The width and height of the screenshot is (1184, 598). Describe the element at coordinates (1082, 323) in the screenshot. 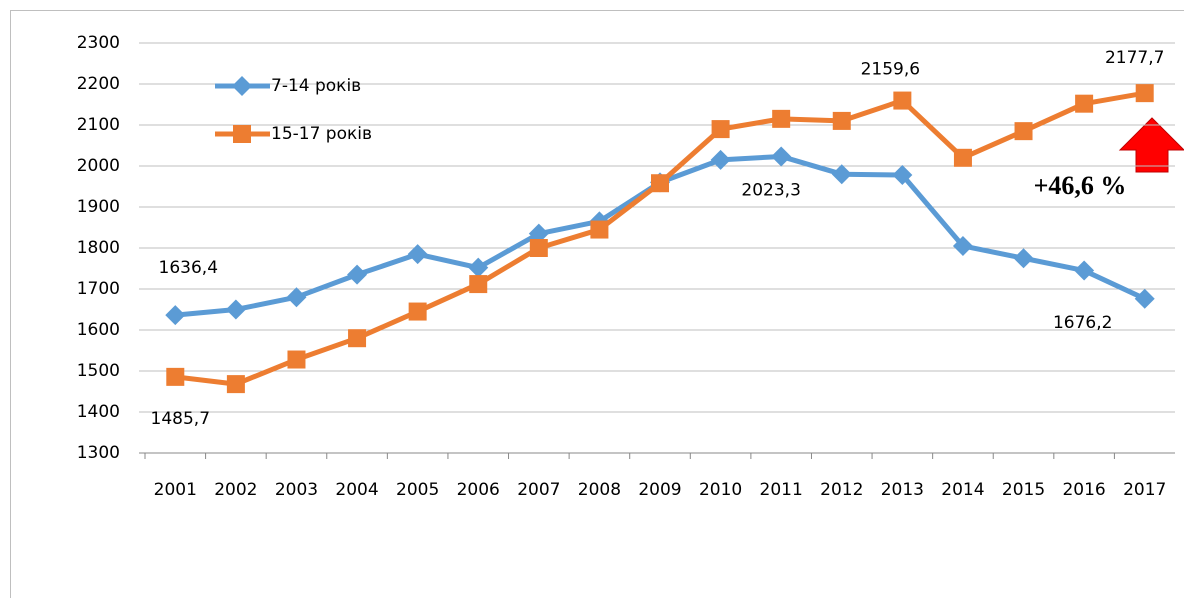

I see `data-label: 1676,2` at that location.